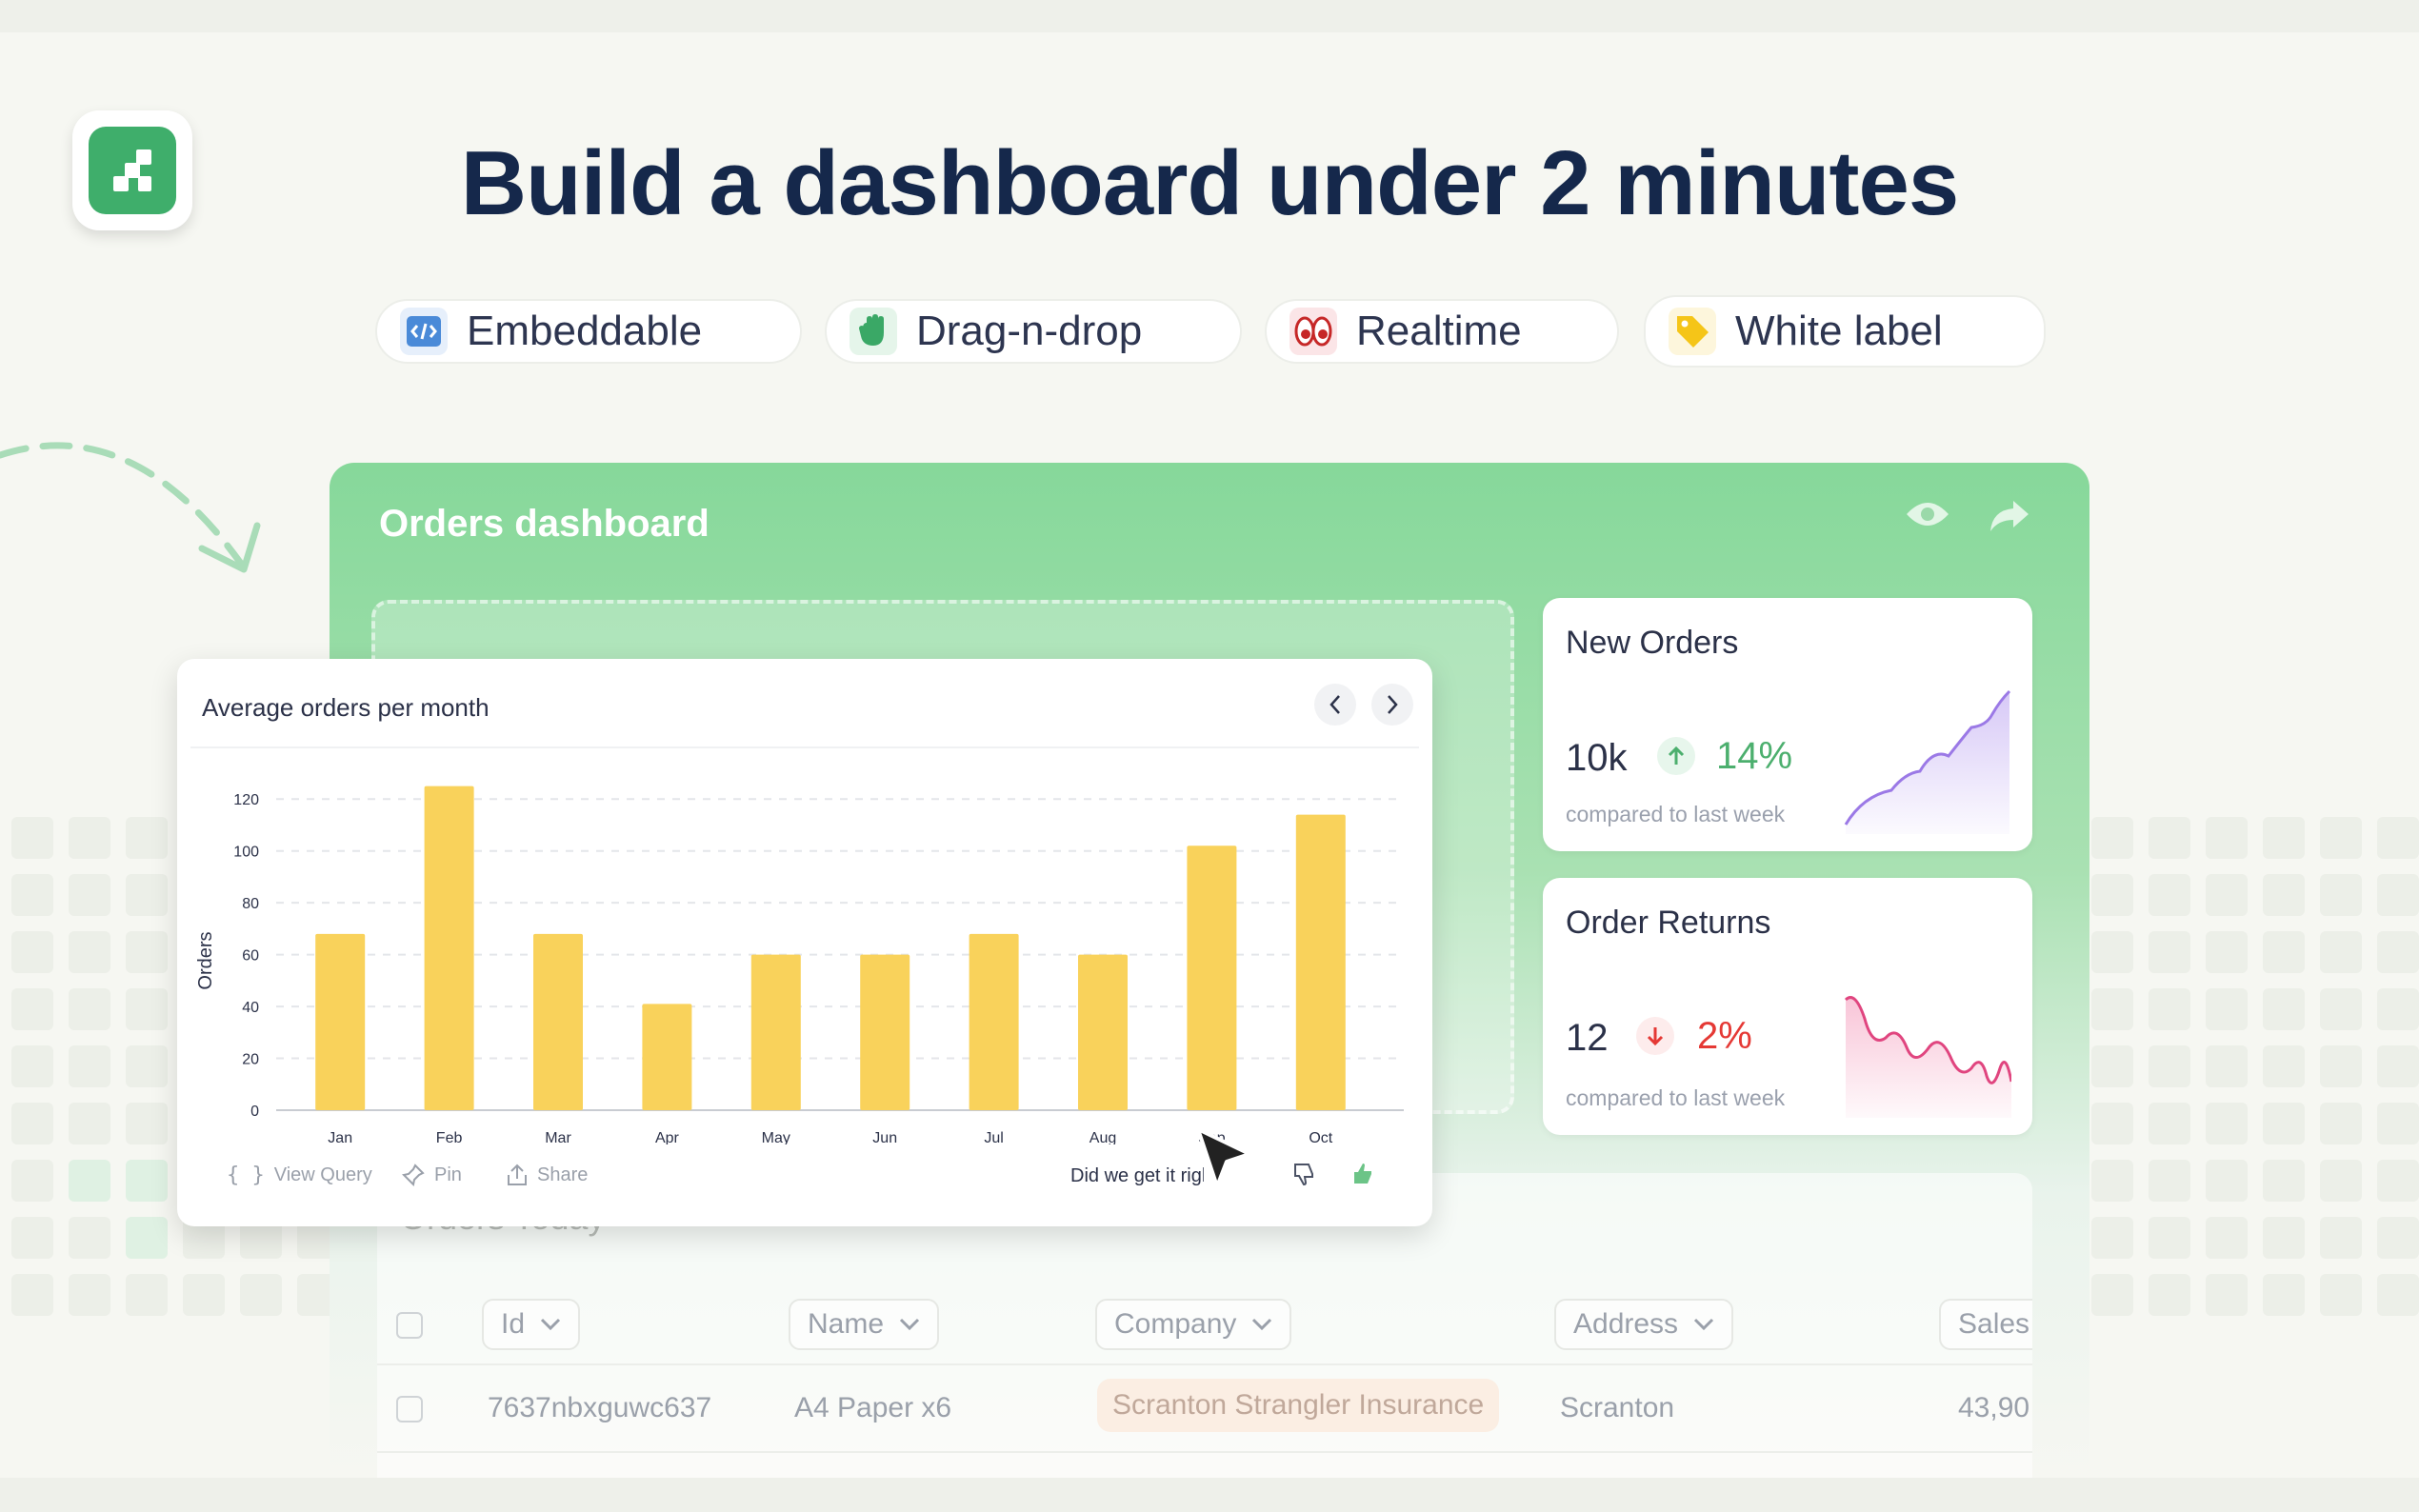 This screenshot has height=1512, width=2419. What do you see at coordinates (1927, 761) in the screenshot?
I see `sparkline-up` at bounding box center [1927, 761].